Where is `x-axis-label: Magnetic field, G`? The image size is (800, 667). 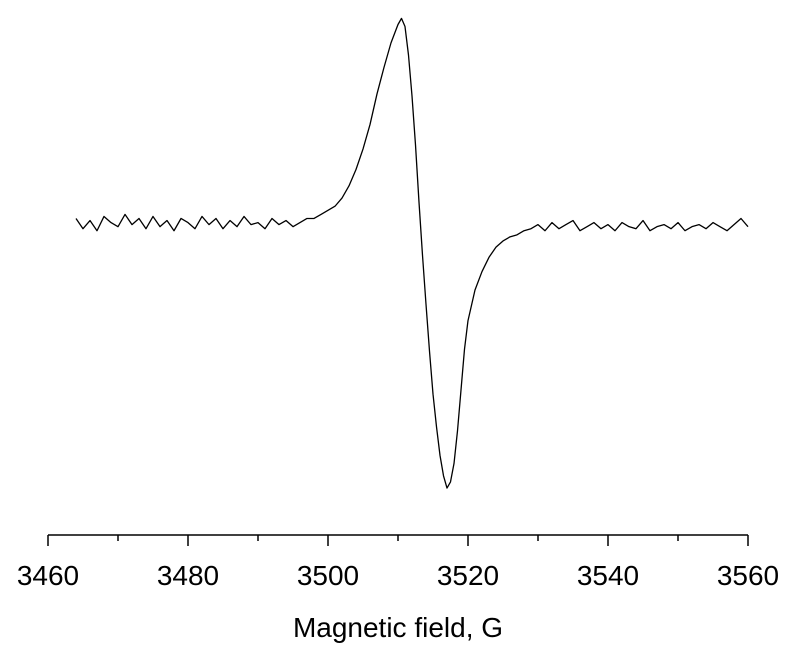 x-axis-label: Magnetic field, G is located at coordinates (398, 627).